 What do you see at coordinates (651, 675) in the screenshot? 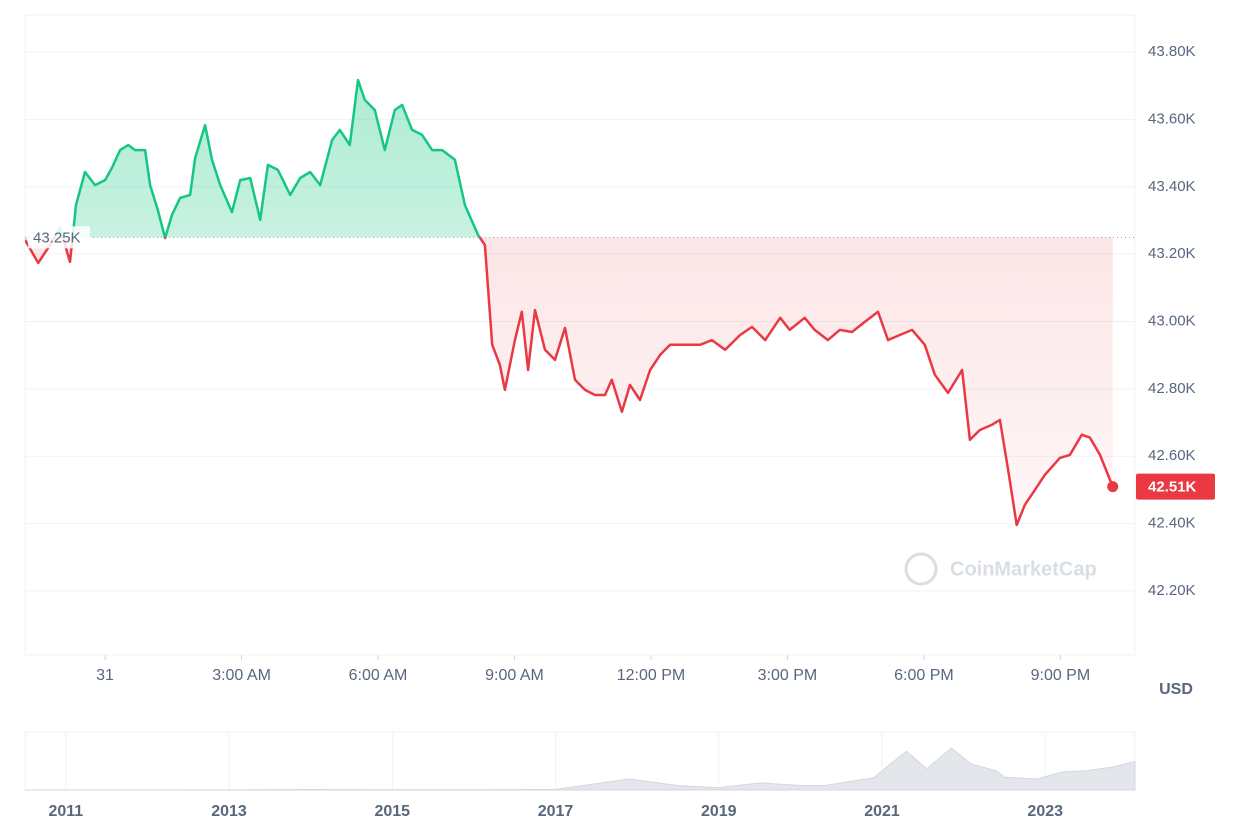
I see `x-tick-label: 12:00 PM` at bounding box center [651, 675].